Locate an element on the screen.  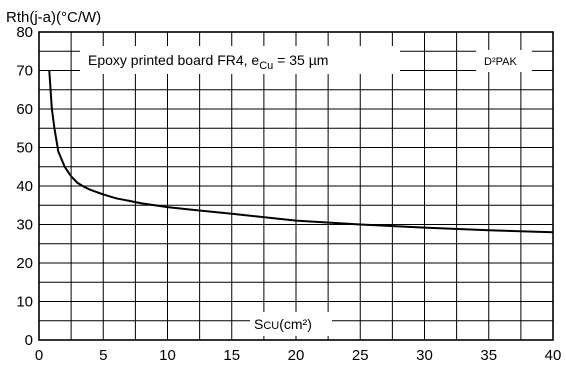
y-tick-label: 60 is located at coordinates (24, 109).